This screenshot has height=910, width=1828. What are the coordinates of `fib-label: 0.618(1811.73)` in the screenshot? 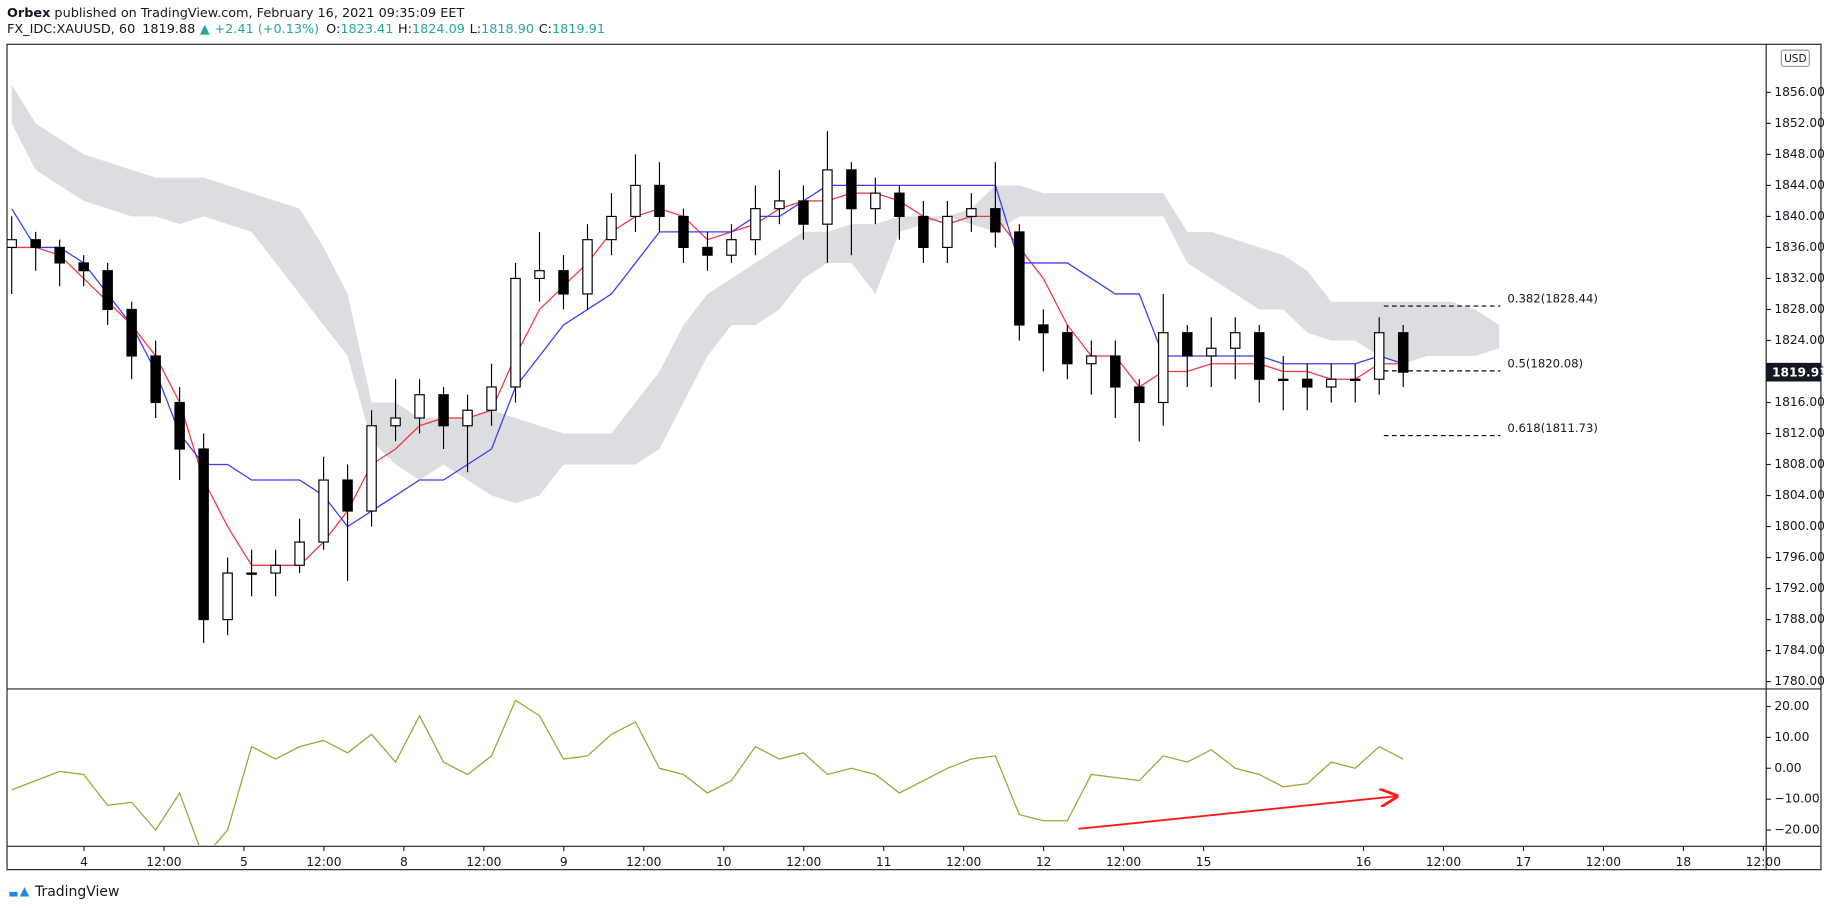 It's located at (1552, 428).